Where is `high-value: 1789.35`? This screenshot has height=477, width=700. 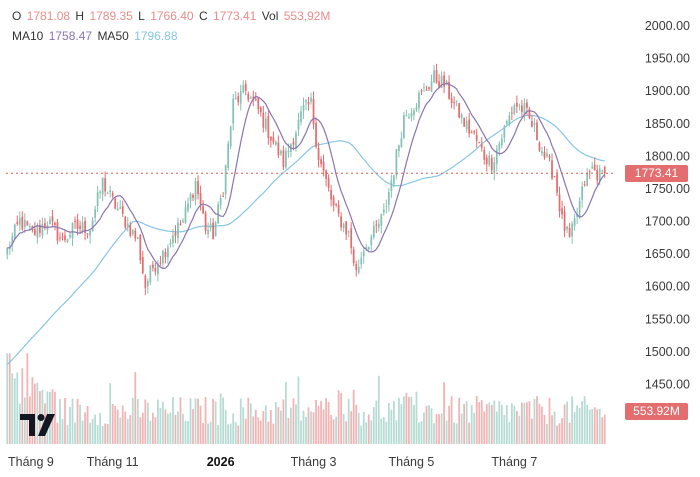 high-value: 1789.35 is located at coordinates (111, 16).